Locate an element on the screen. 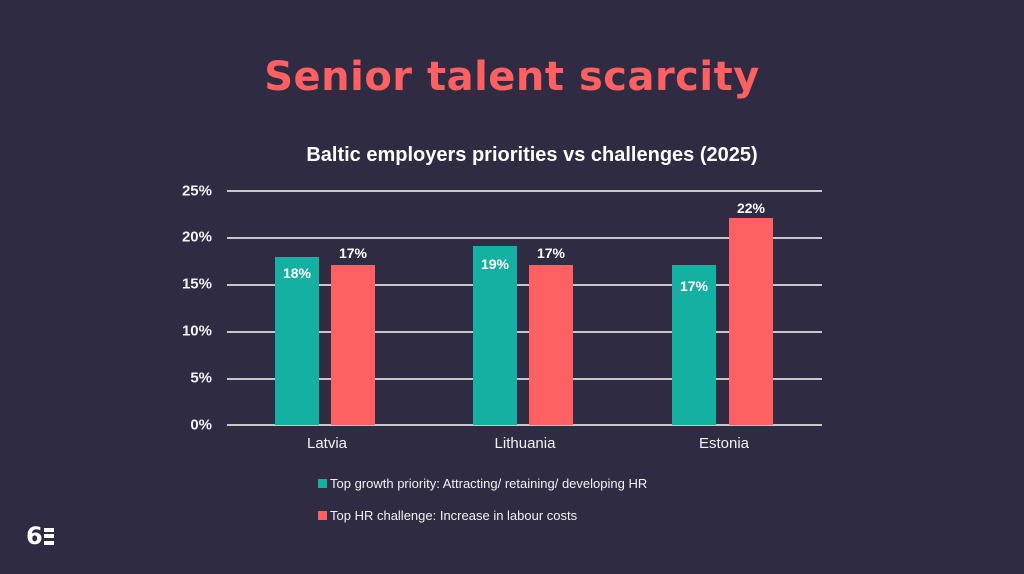 The width and height of the screenshot is (1024, 574). y-tick: 0% is located at coordinates (201, 425).